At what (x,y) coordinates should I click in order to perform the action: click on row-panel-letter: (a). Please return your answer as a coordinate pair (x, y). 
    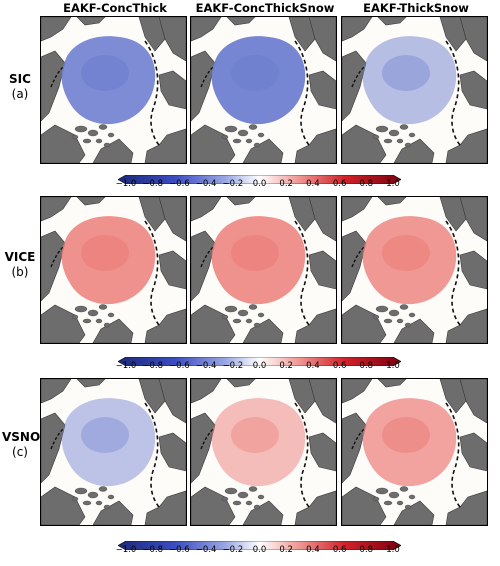
    Looking at the image, I should click on (20, 94).